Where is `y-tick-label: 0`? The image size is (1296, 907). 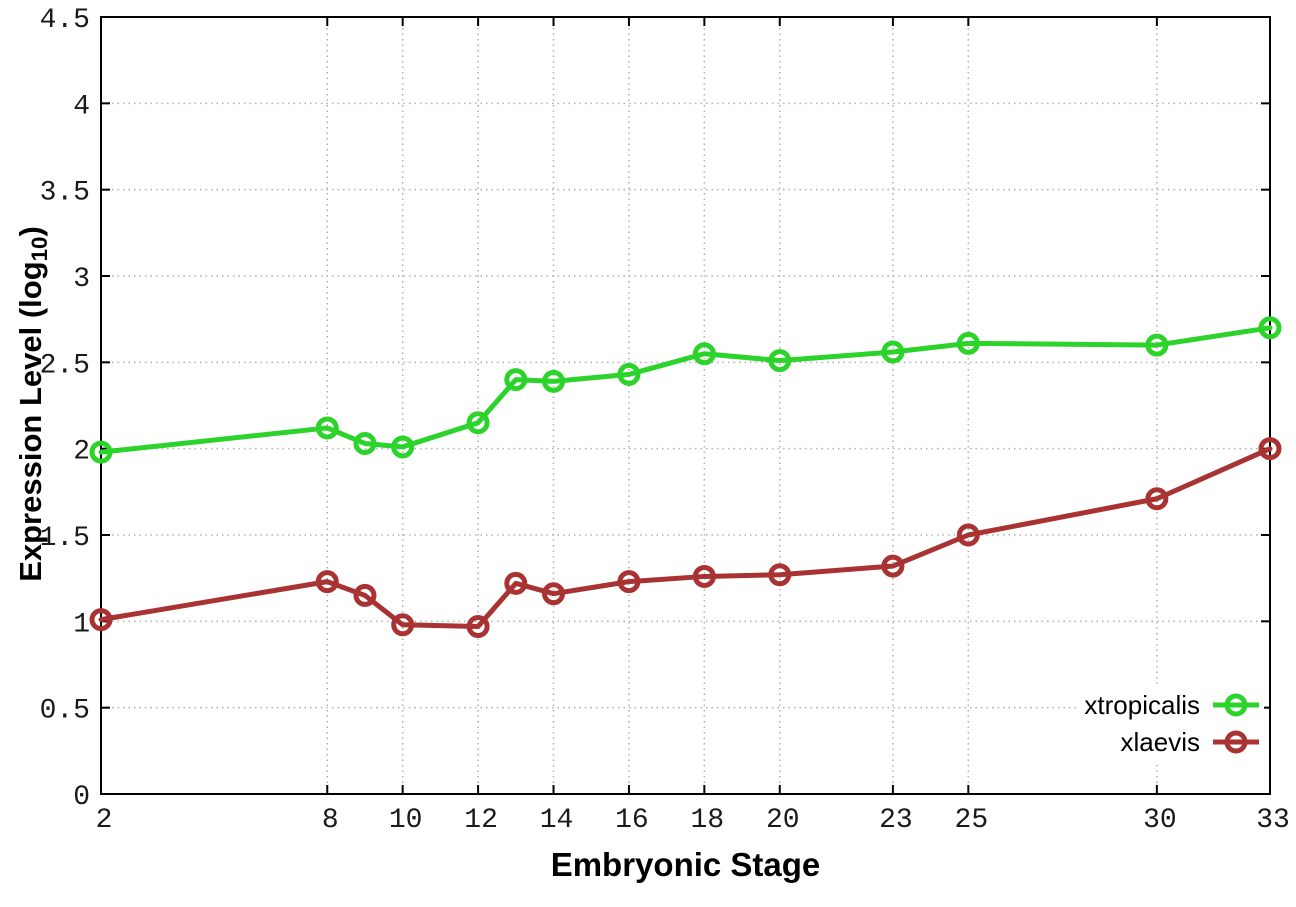
y-tick-label: 0 is located at coordinates (81, 797).